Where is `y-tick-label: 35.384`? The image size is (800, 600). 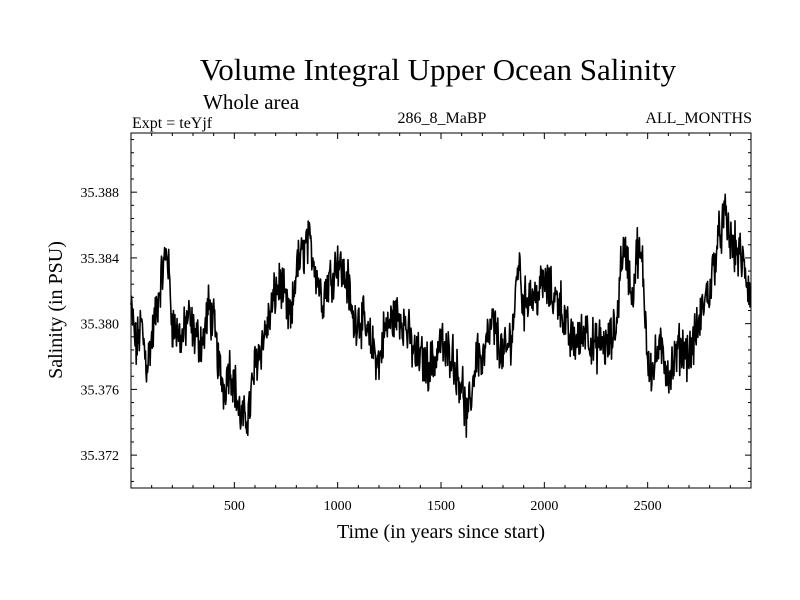 y-tick-label: 35.384 is located at coordinates (100, 259).